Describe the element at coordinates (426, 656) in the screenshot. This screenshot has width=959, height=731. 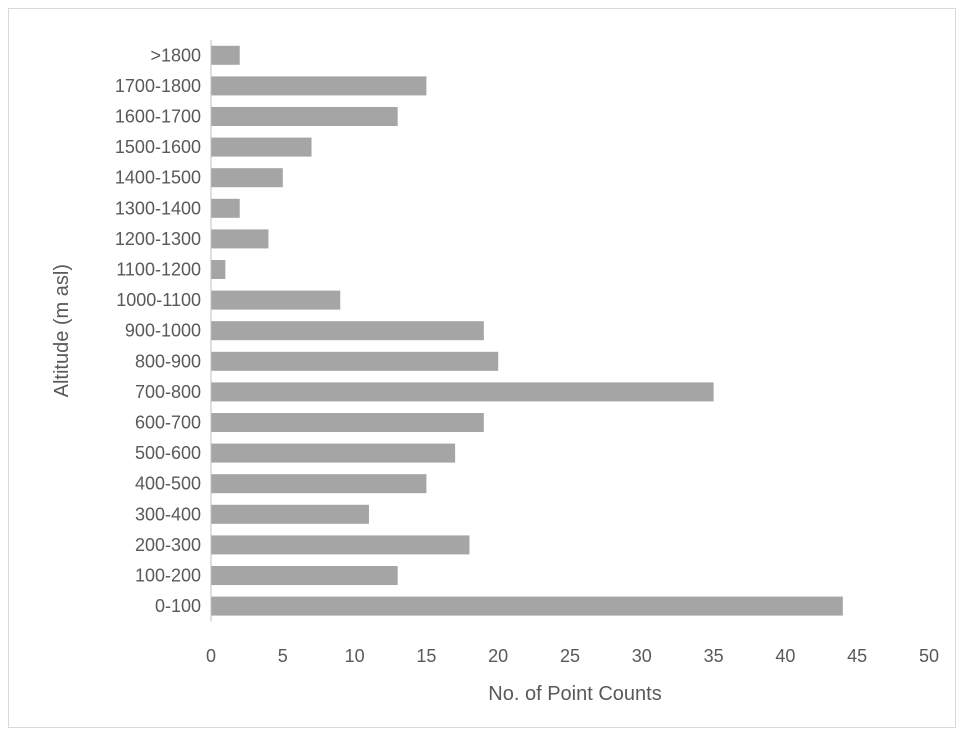
I see `x-tick-label: 15` at that location.